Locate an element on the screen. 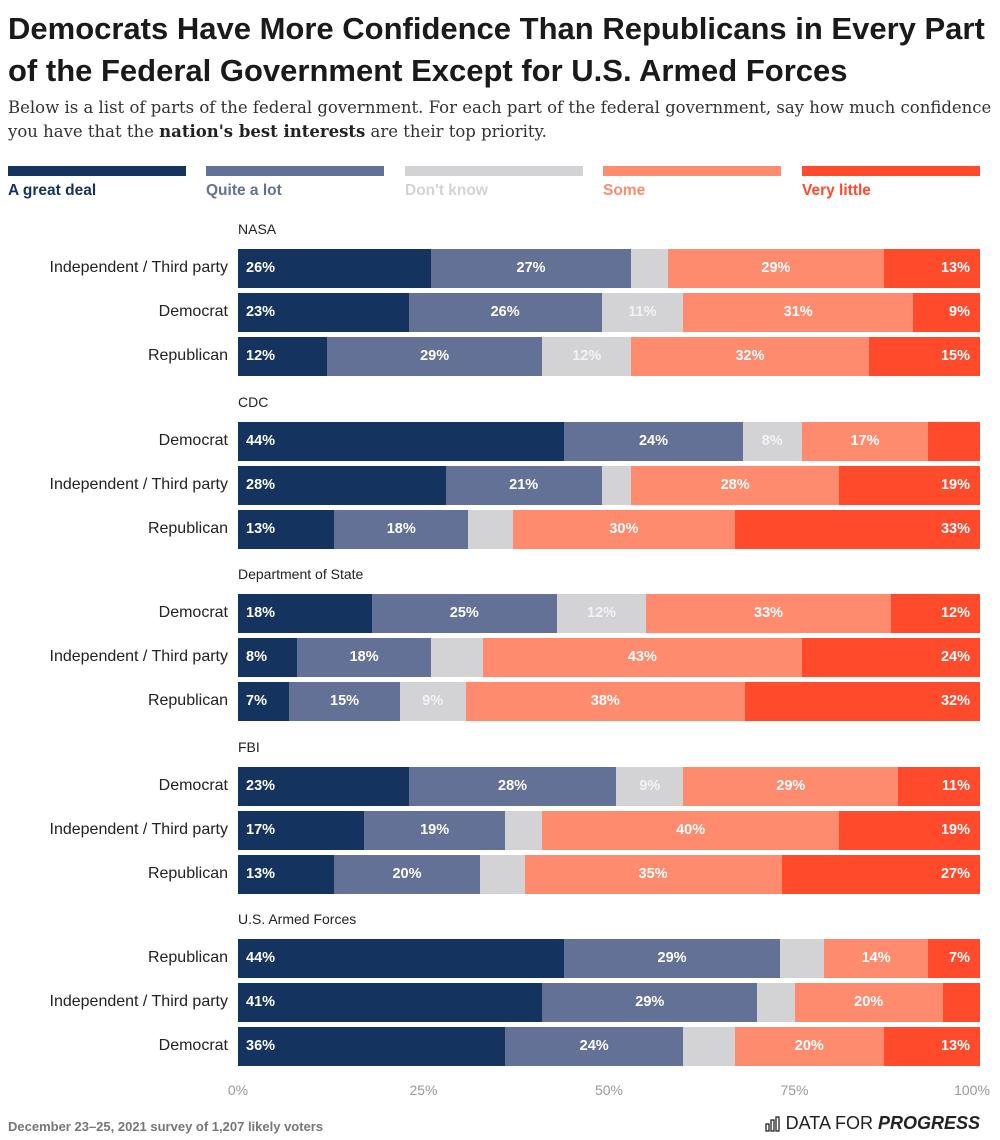 The height and width of the screenshot is (1140, 1000). data-label: 8% is located at coordinates (256, 657).